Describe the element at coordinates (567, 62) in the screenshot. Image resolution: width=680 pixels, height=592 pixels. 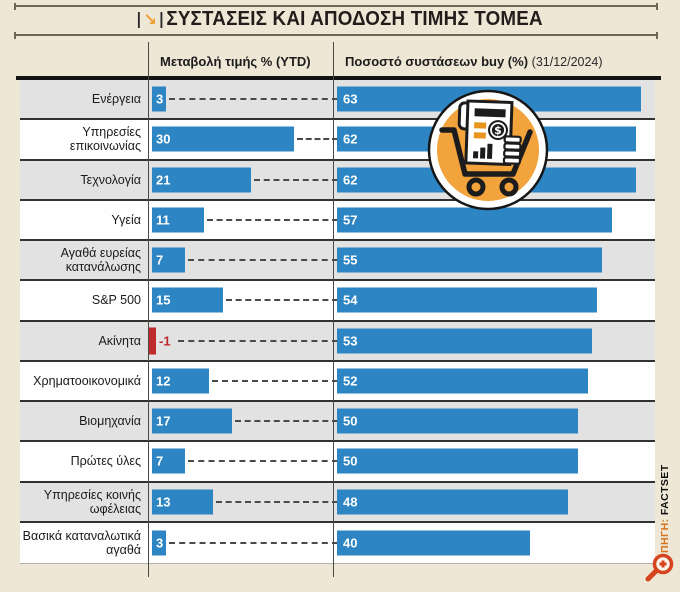
I see `column-header-buy-date: (31/12/2024)` at that location.